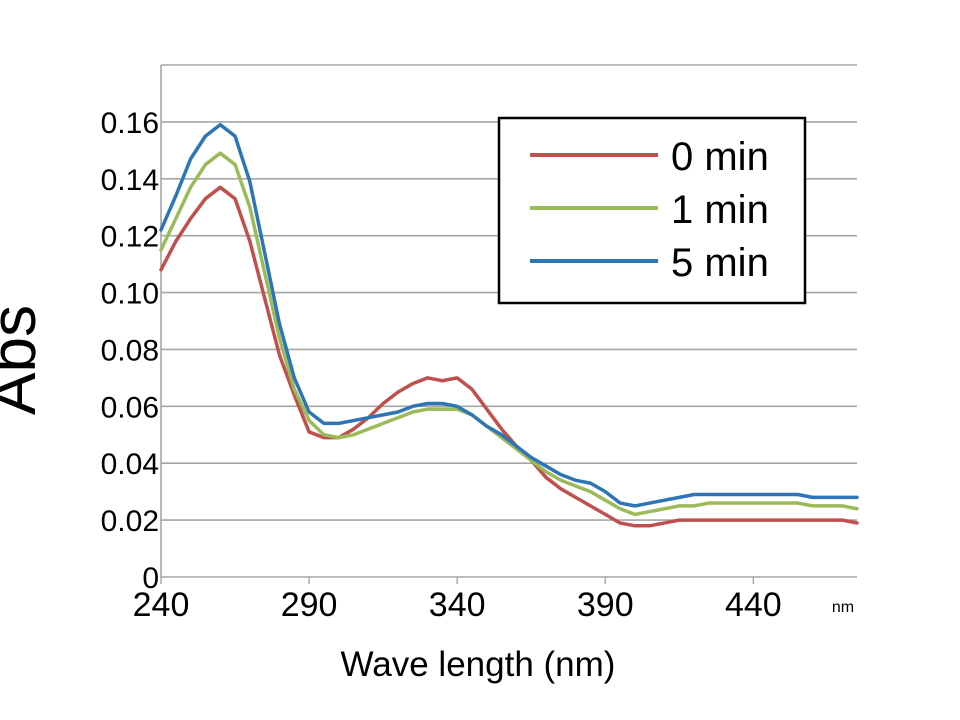  I want to click on legend: 0 min 1 min 5 min, so click(652, 210).